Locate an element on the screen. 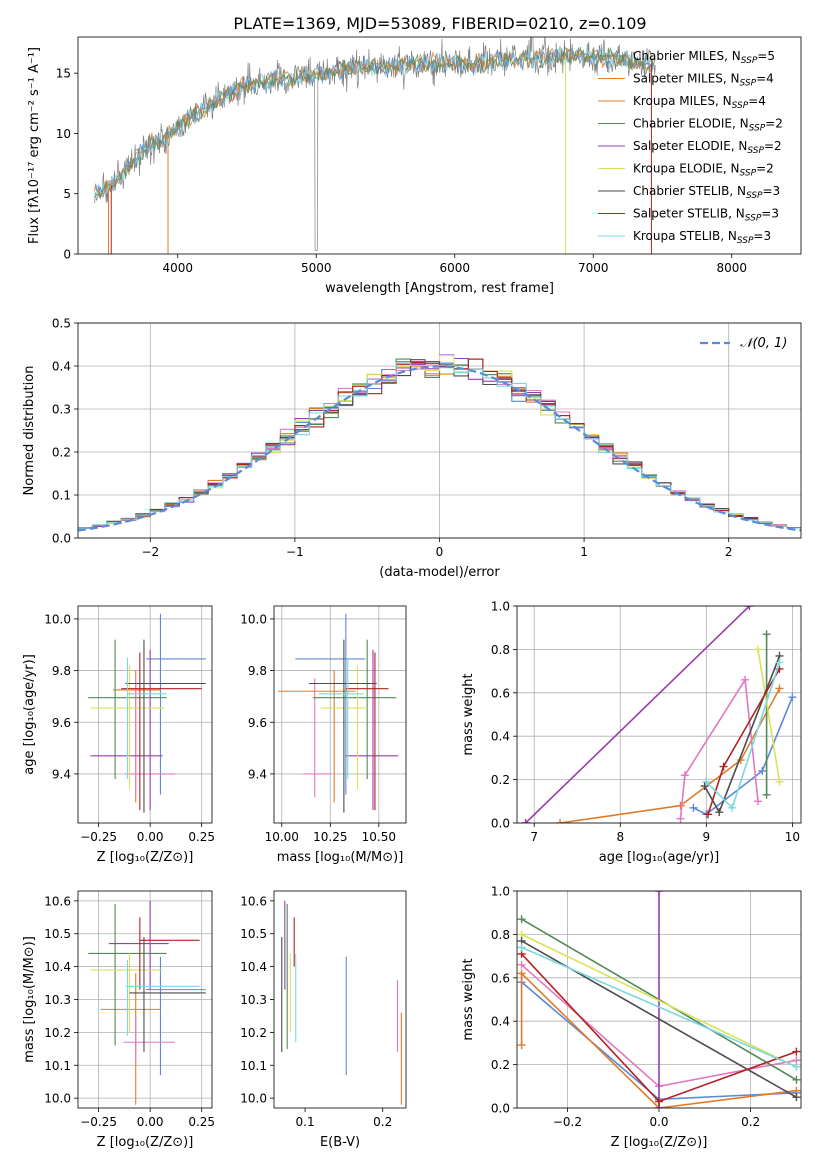 Image resolution: width=819 pixels, height=1170 pixels. x-tick-label: −0.25 is located at coordinates (98, 837).